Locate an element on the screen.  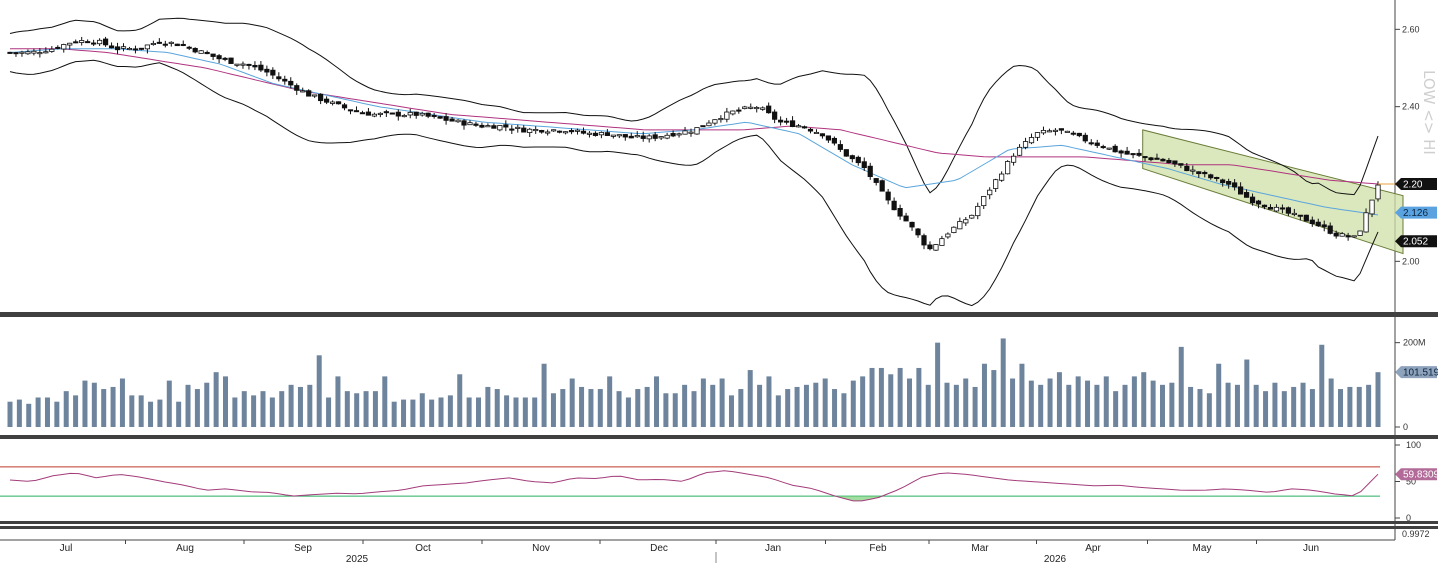
volume-tick-label: 0 is located at coordinates (1405, 427).